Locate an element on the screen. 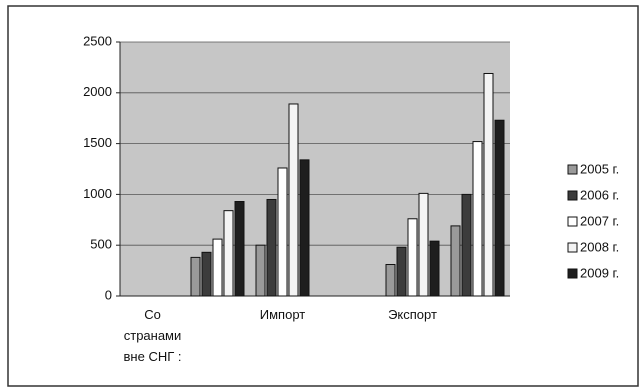 The image size is (643, 391). legend-label: 2006 г. is located at coordinates (599, 194).